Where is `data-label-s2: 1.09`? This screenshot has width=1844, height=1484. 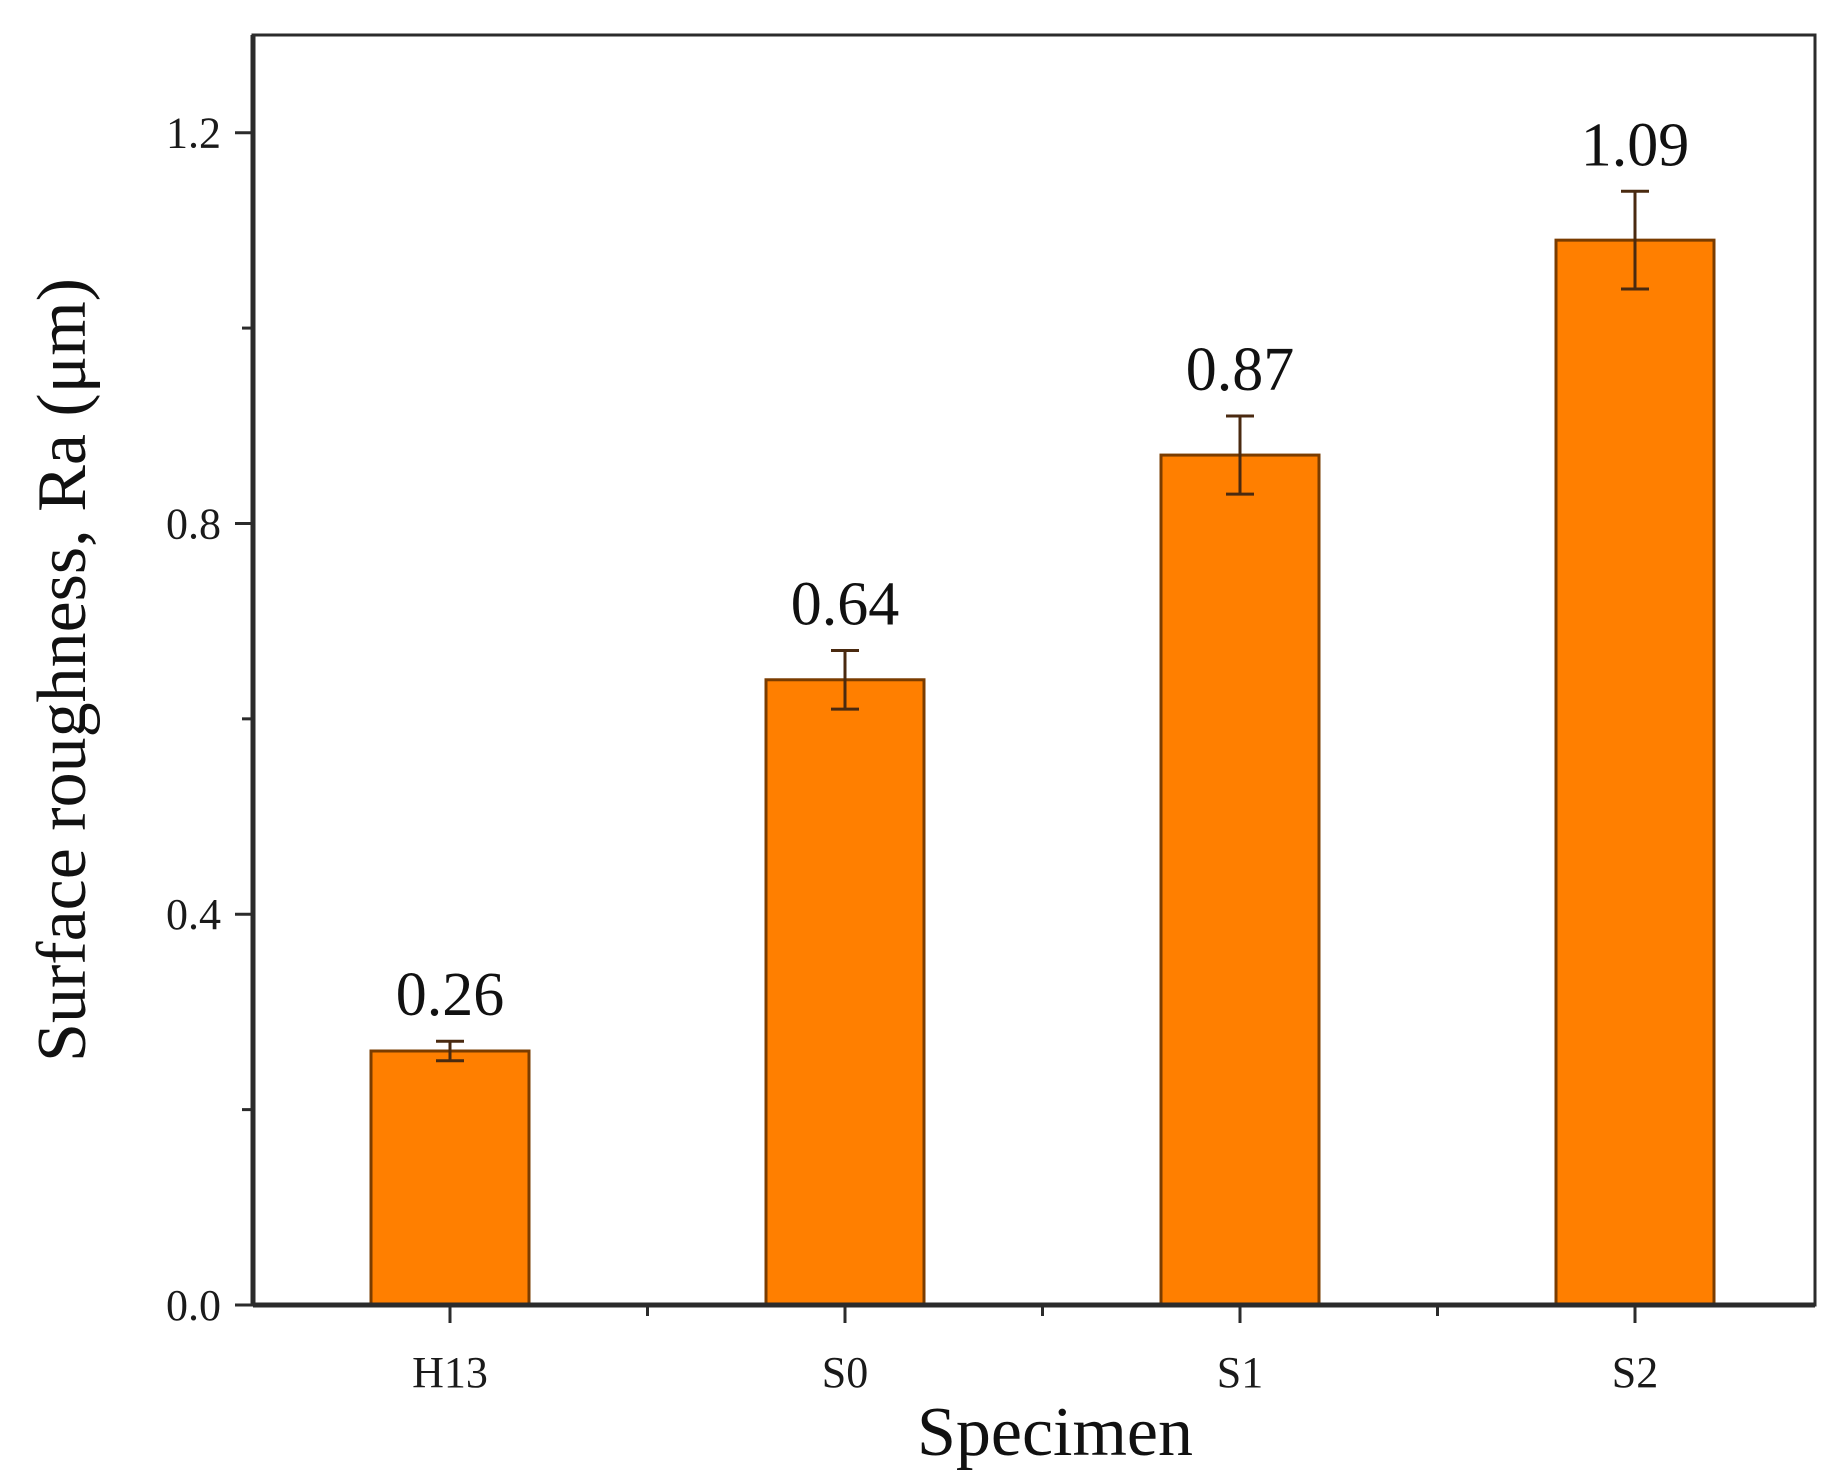
data-label-s2: 1.09 is located at coordinates (1635, 145).